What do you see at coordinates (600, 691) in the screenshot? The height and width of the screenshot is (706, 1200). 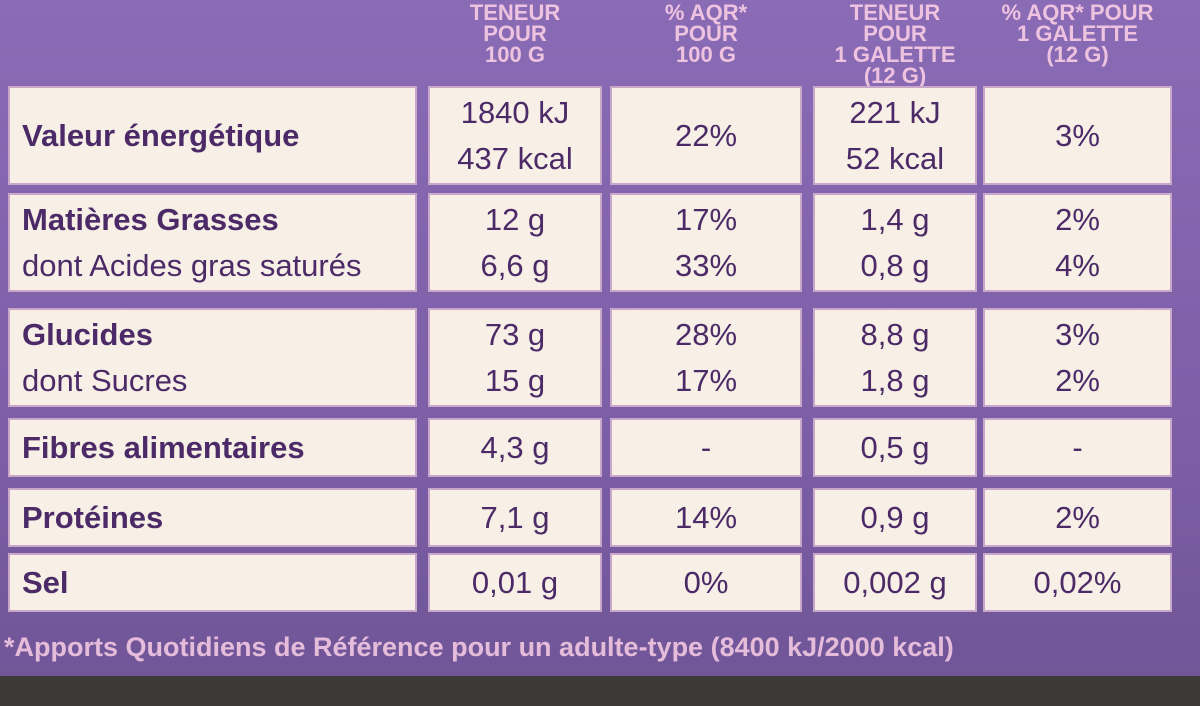 I see `background-edge` at bounding box center [600, 691].